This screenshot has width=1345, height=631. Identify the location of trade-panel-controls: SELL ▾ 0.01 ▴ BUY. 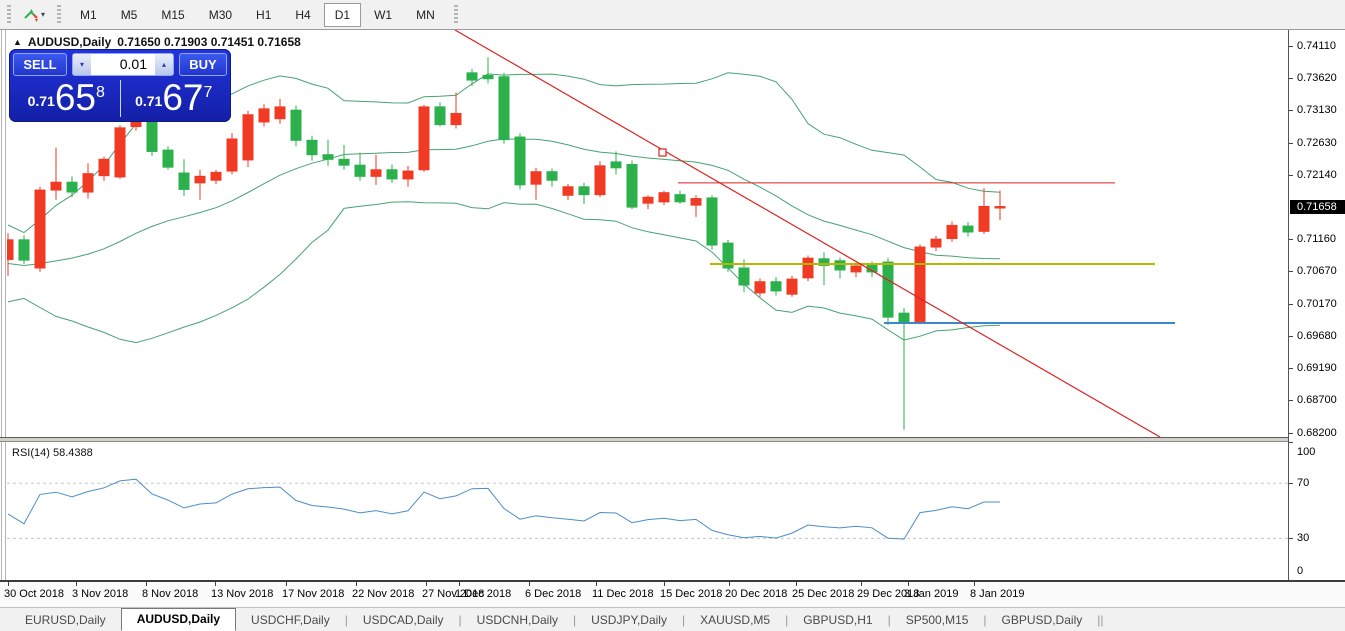
(120, 64).